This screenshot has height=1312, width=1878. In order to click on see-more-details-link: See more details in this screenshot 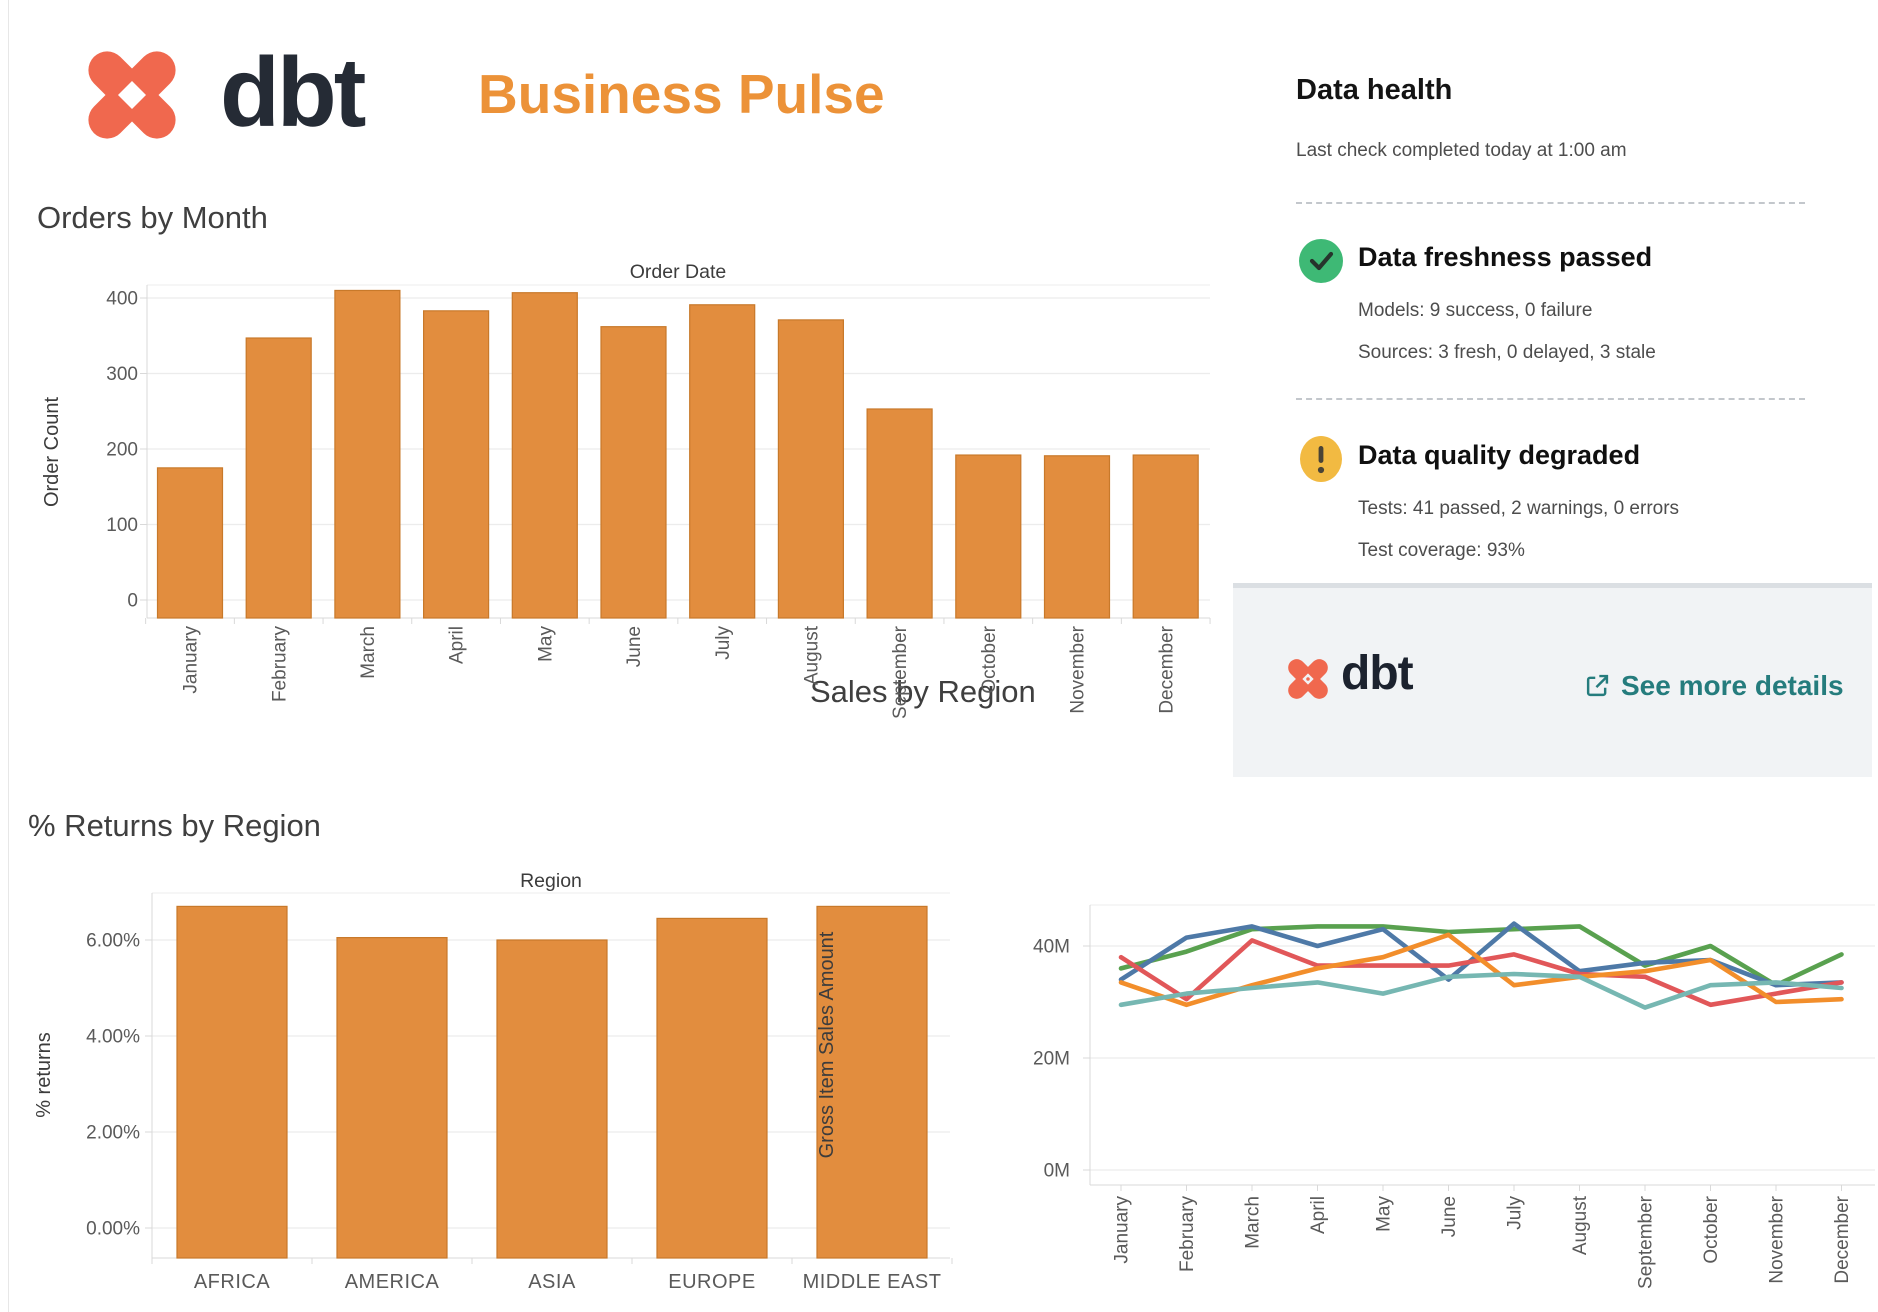, I will do `click(1713, 686)`.